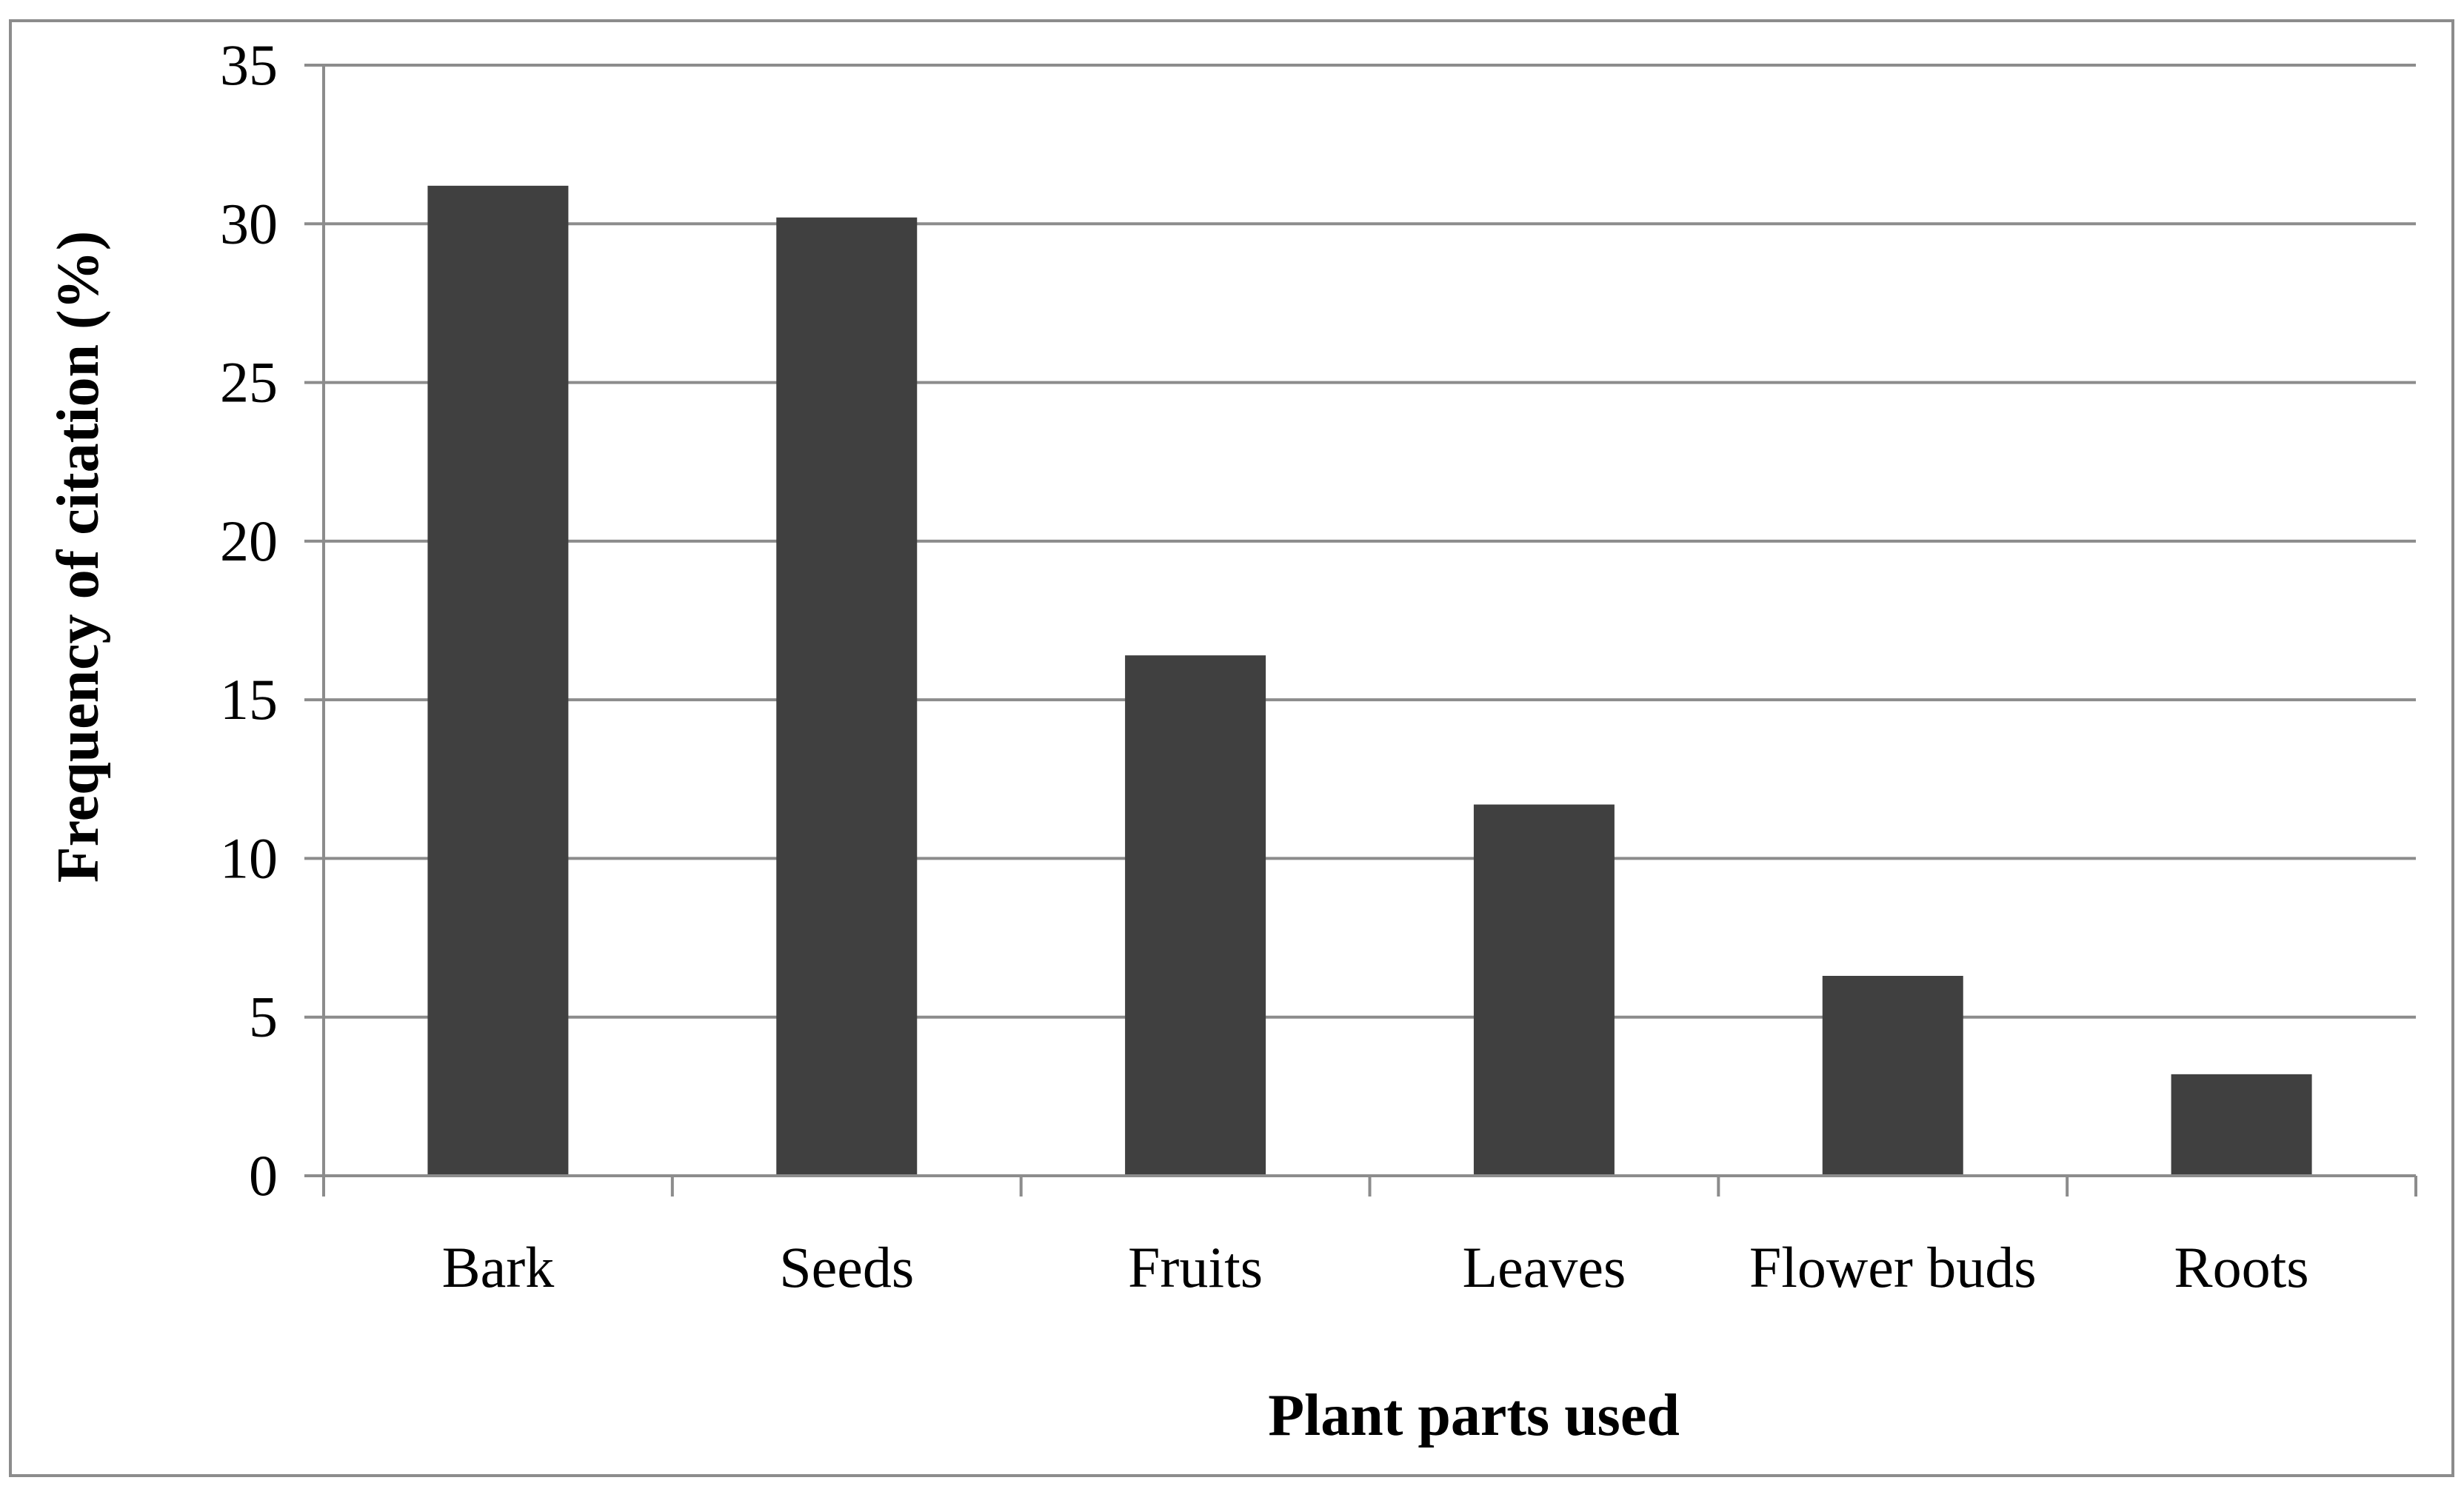  Describe the element at coordinates (498, 681) in the screenshot. I see `bar-bark` at that location.